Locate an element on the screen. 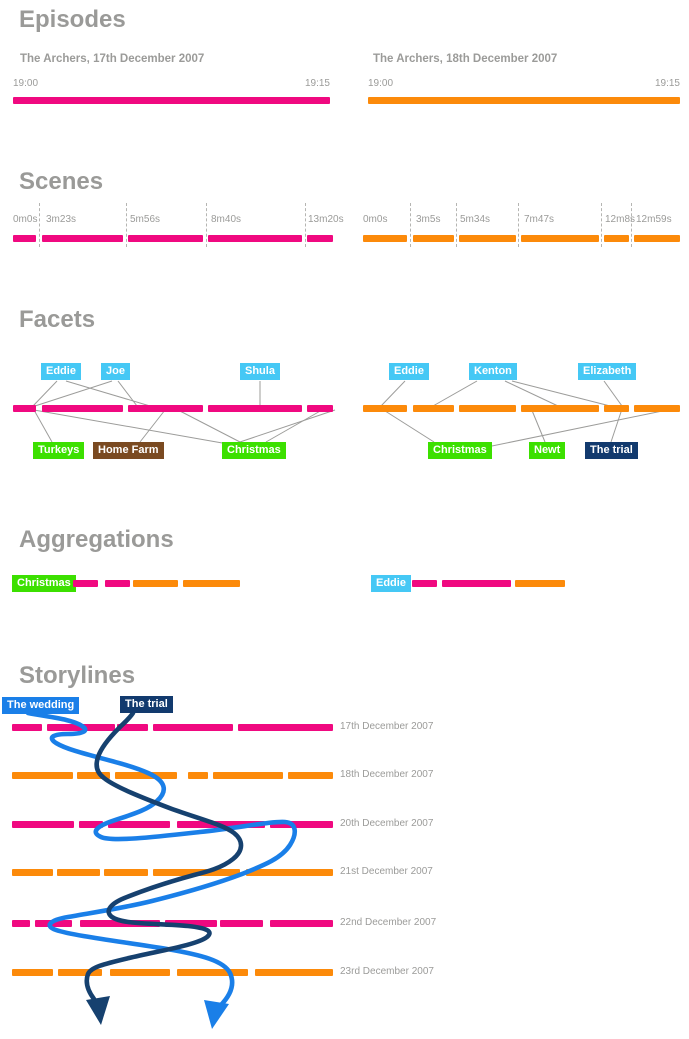 The height and width of the screenshot is (1039, 689). facet-chip-eddie: Eddie is located at coordinates (409, 371).